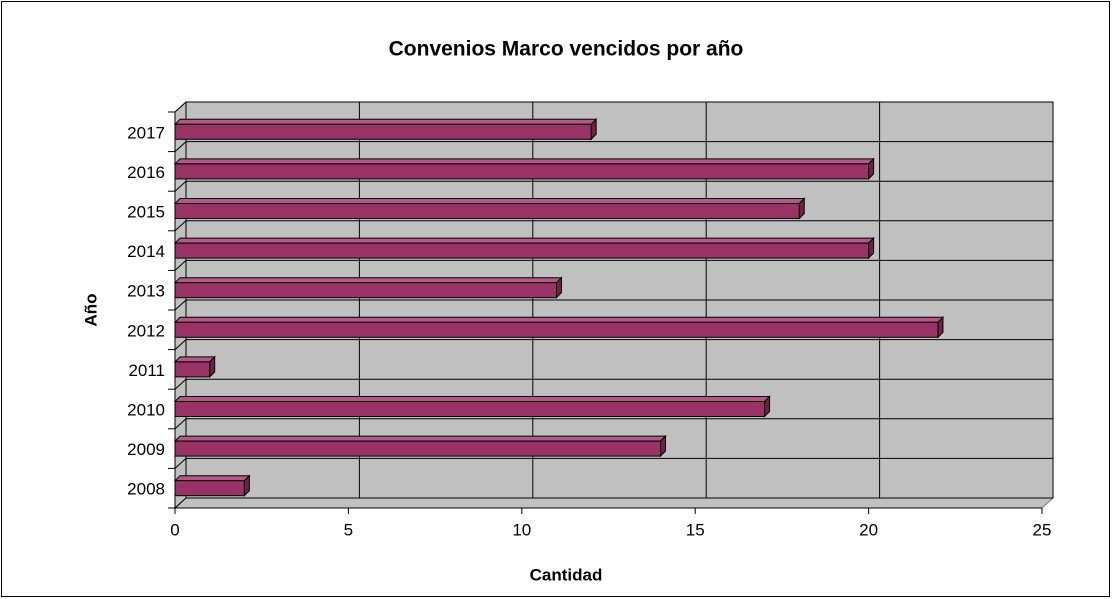  What do you see at coordinates (146, 132) in the screenshot?
I see `y-tick-label: 2017` at bounding box center [146, 132].